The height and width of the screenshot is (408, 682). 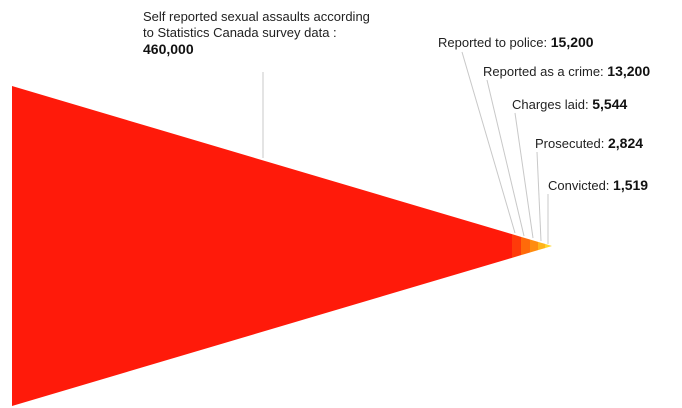 I want to click on label-self-reported-value: 460,000, so click(x=168, y=49).